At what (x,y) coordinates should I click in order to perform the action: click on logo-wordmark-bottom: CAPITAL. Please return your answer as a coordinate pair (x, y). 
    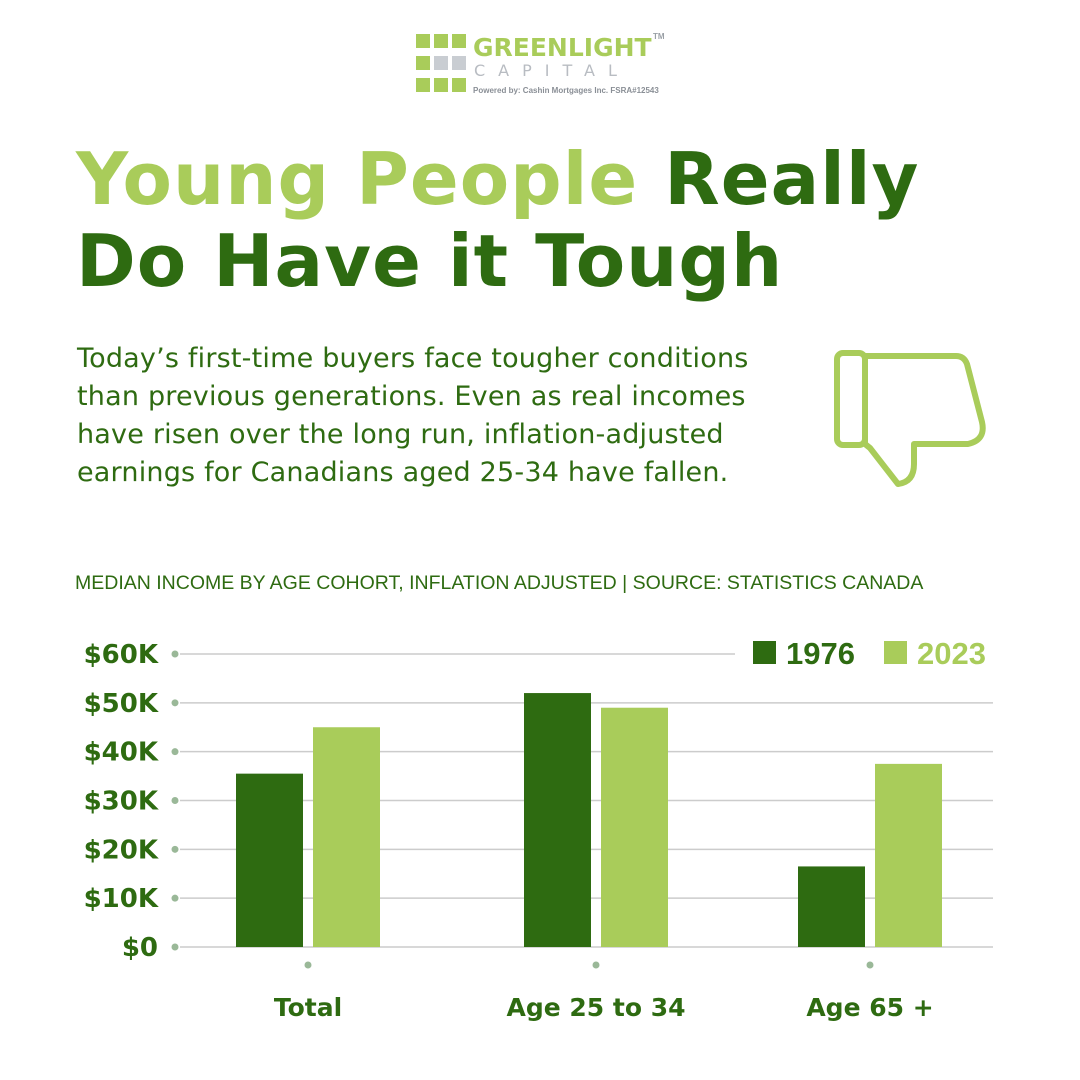
    Looking at the image, I should click on (552, 70).